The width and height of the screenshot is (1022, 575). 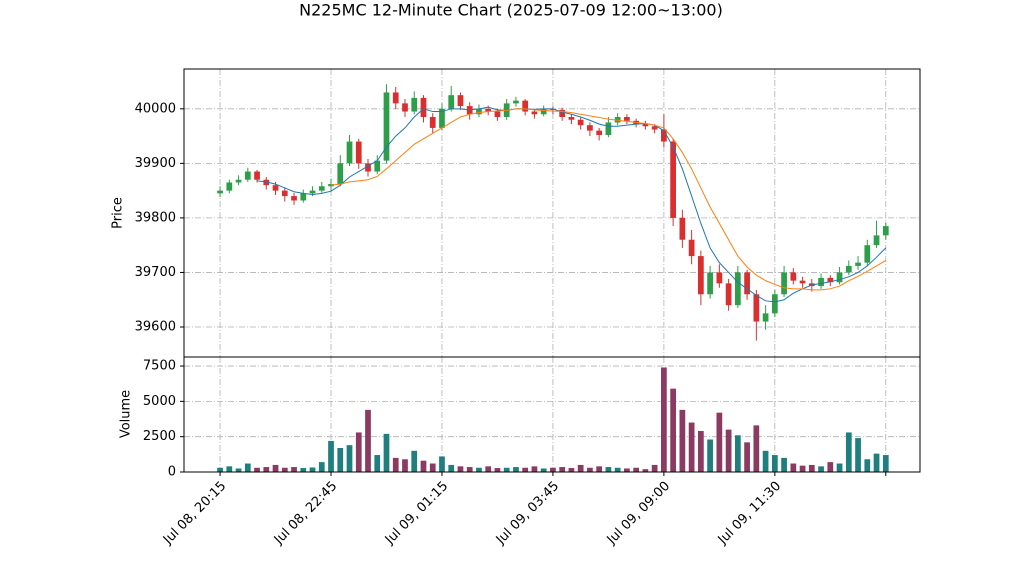 I want to click on x-tick-label: Jul 09, 11:30, so click(x=749, y=513).